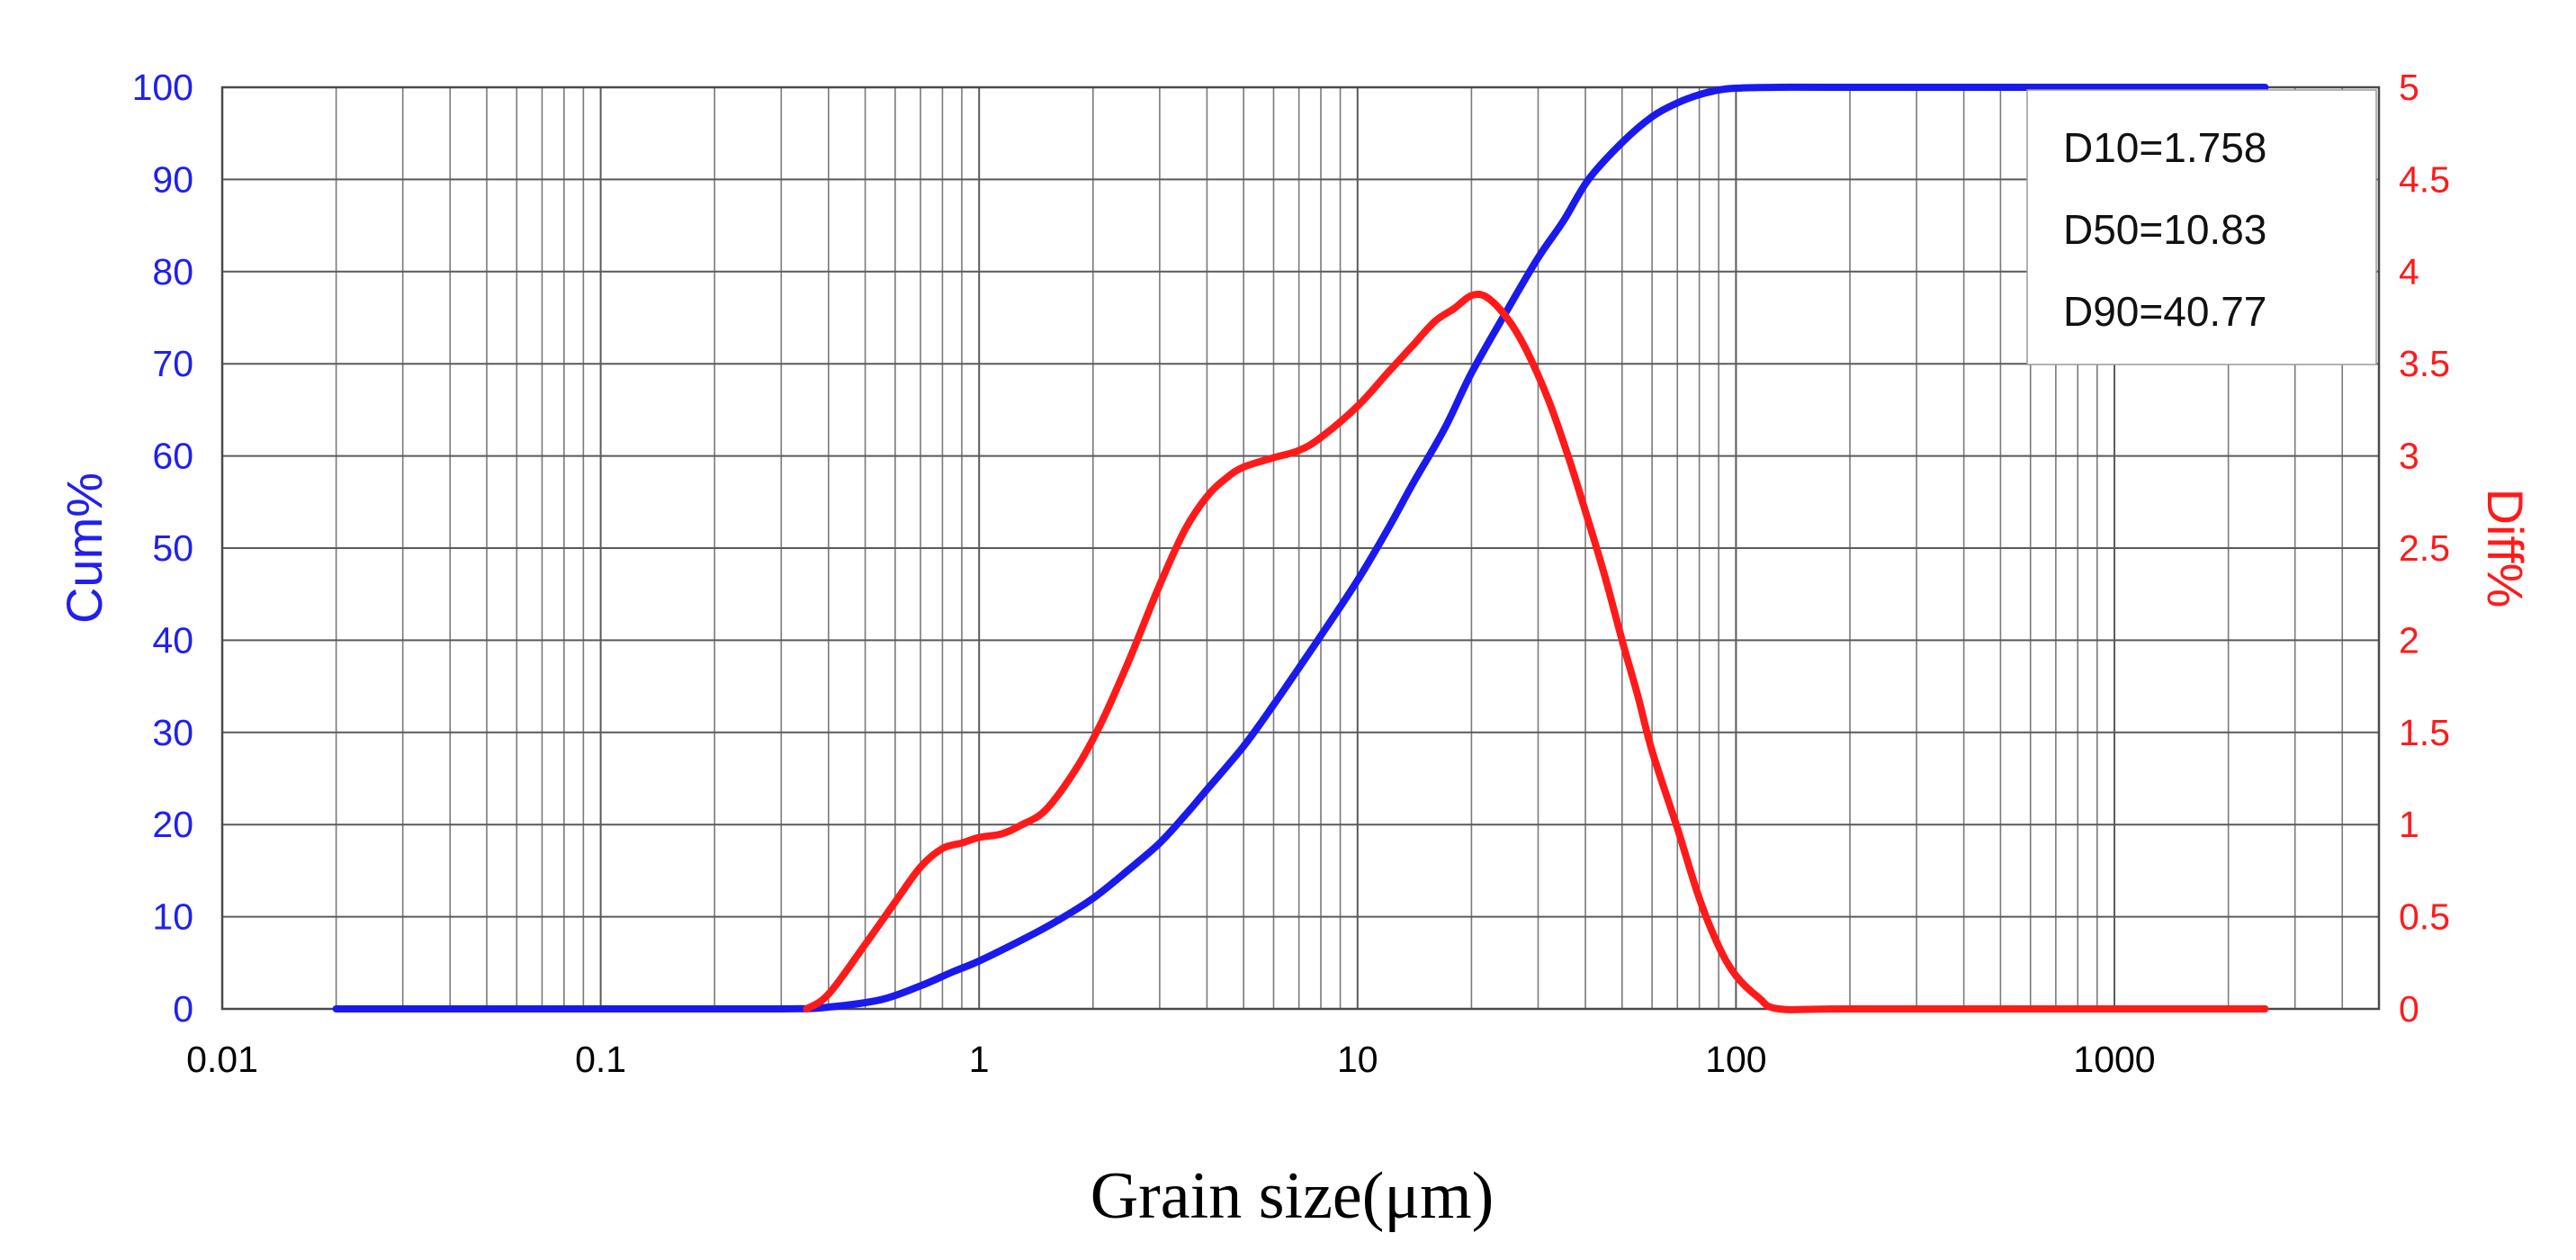  What do you see at coordinates (2425, 364) in the screenshot?
I see `y-right-tick-label: 3.5` at bounding box center [2425, 364].